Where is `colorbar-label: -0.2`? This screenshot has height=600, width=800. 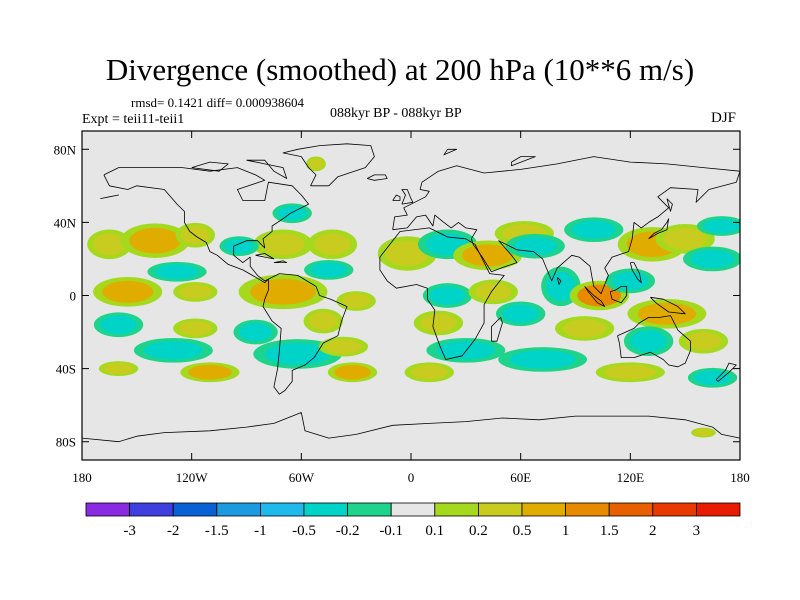 colorbar-label: -0.2 is located at coordinates (348, 531).